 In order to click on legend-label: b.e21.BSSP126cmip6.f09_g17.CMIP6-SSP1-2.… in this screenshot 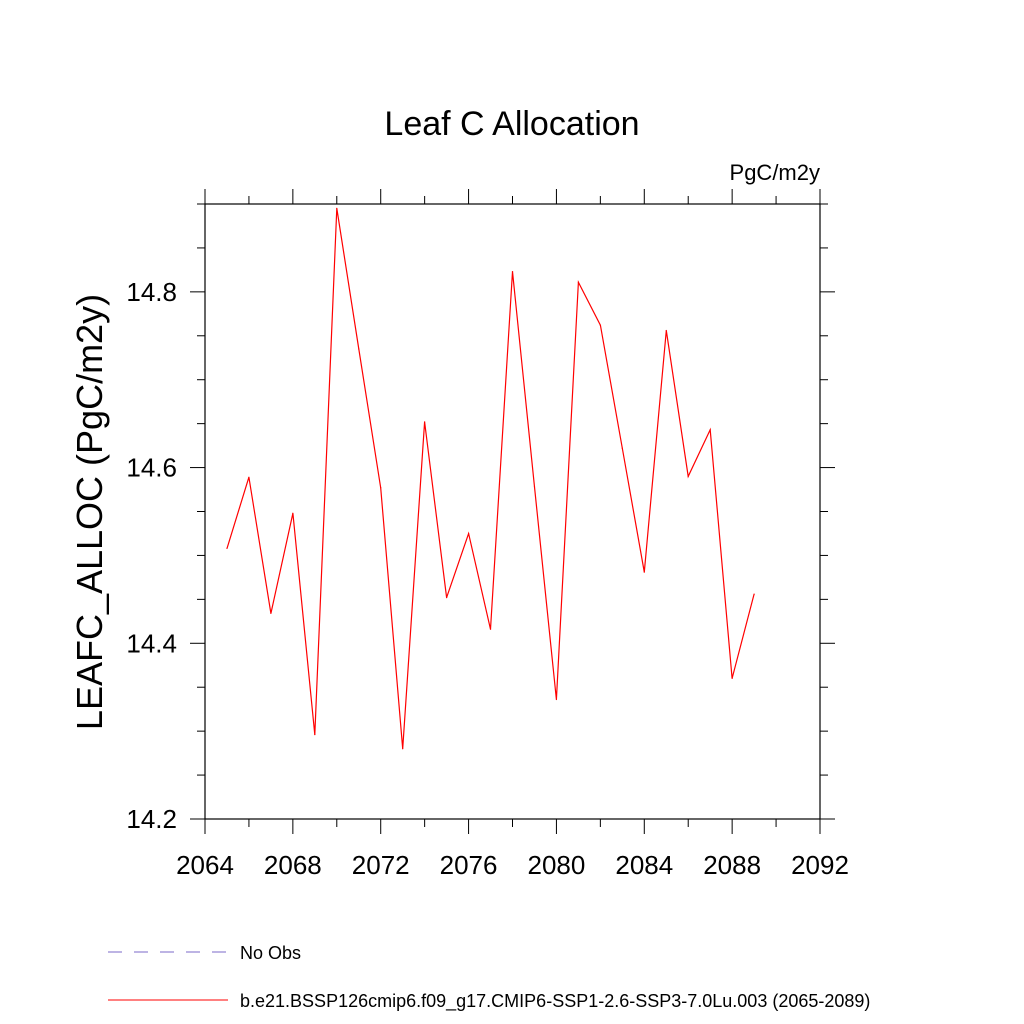, I will do `click(555, 1001)`.